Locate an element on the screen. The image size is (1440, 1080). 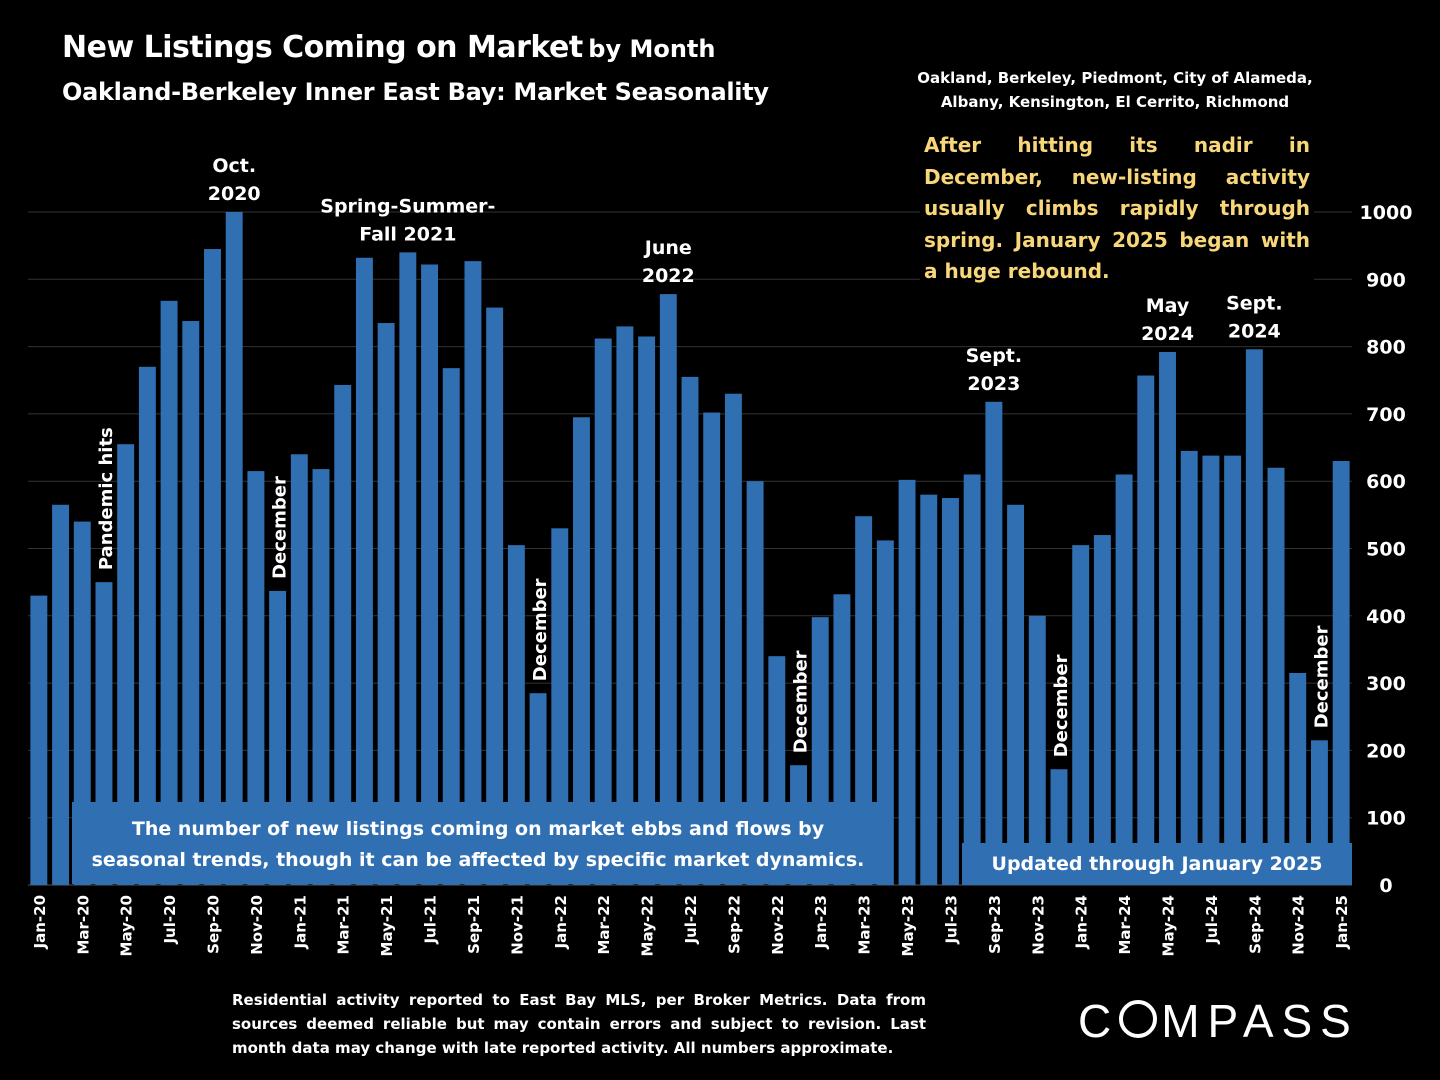
logo-c: C is located at coordinates (1099, 1021).